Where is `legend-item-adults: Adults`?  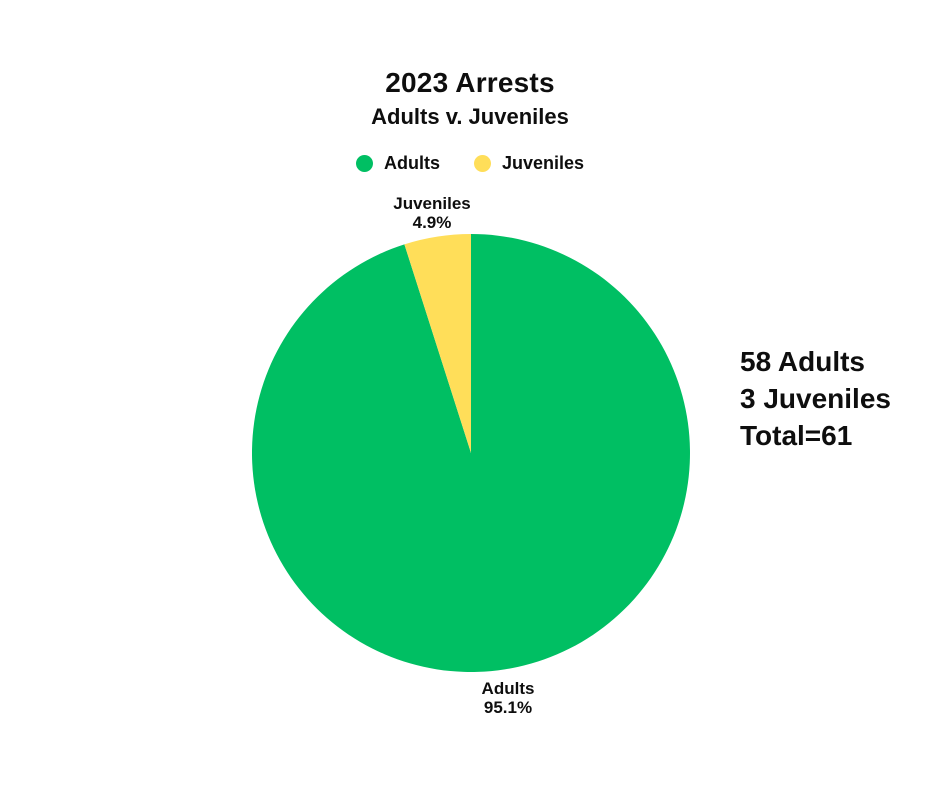
legend-item-adults: Adults is located at coordinates (397, 163).